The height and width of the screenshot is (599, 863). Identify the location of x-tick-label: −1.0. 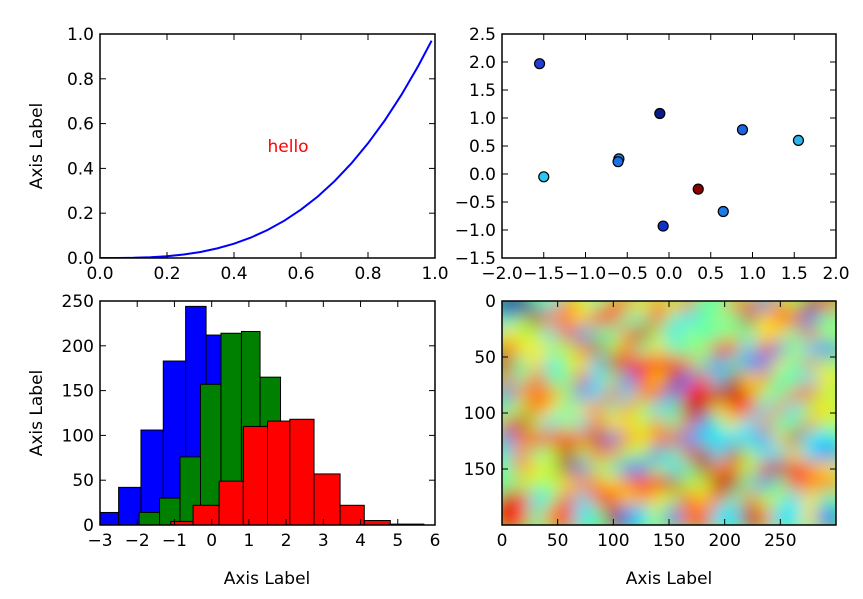
(585, 274).